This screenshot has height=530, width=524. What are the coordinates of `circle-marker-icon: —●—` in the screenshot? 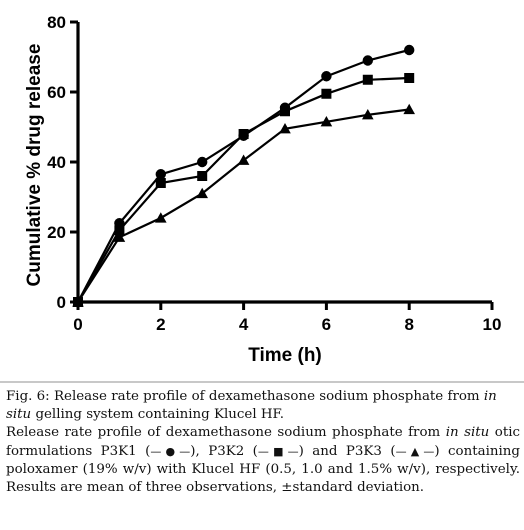 It's located at (170, 451).